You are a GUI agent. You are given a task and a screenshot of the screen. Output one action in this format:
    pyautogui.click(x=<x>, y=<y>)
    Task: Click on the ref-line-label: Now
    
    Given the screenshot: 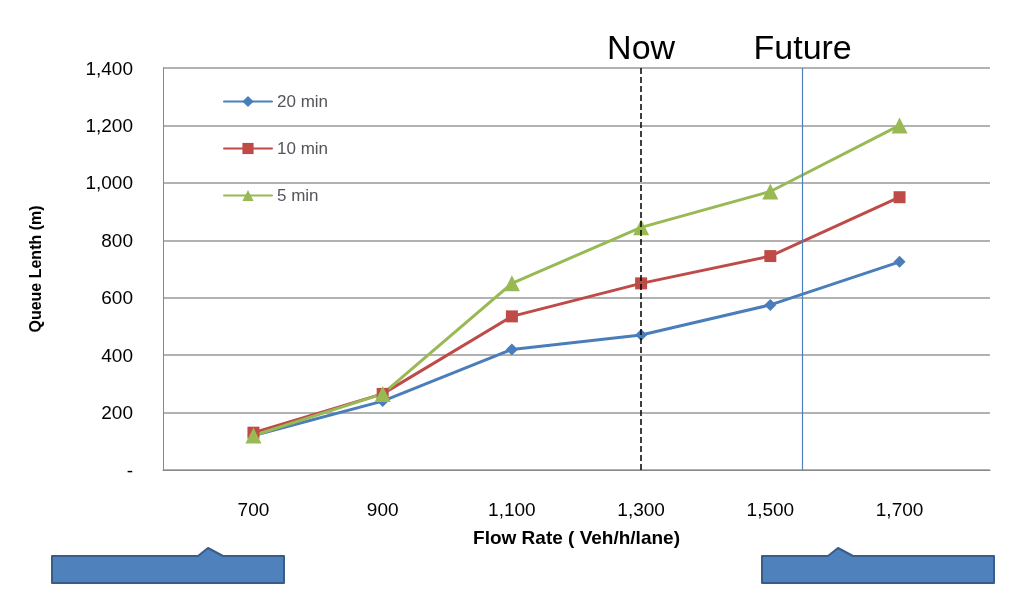 What is the action you would take?
    pyautogui.click(x=641, y=47)
    